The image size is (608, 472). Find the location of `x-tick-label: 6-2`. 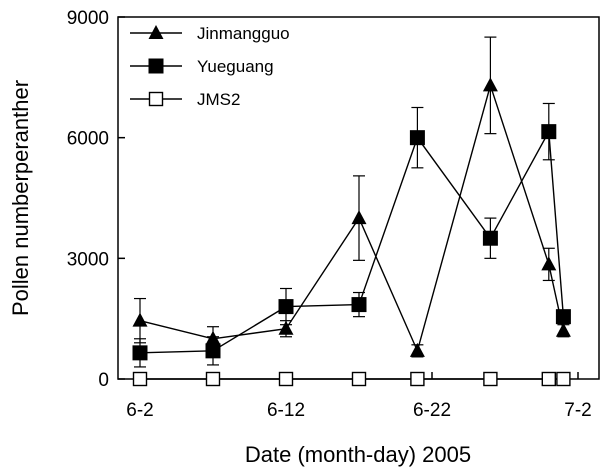

x-tick-label: 6-2 is located at coordinates (139, 410).